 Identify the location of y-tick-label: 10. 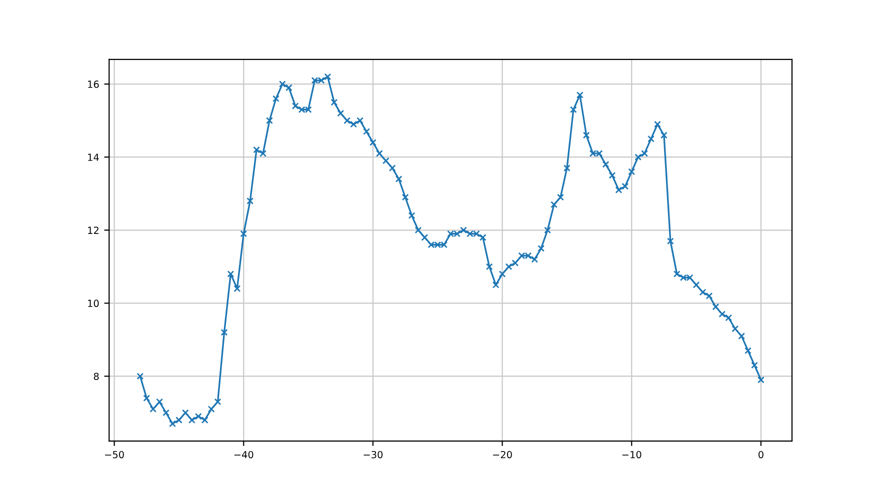
(93, 304).